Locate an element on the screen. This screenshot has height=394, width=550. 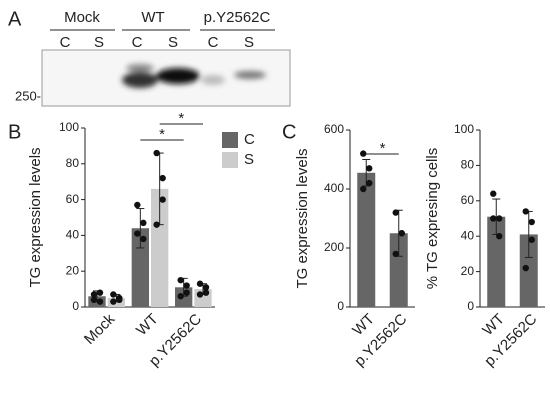
x-tick-label: Mock is located at coordinates (100, 329).